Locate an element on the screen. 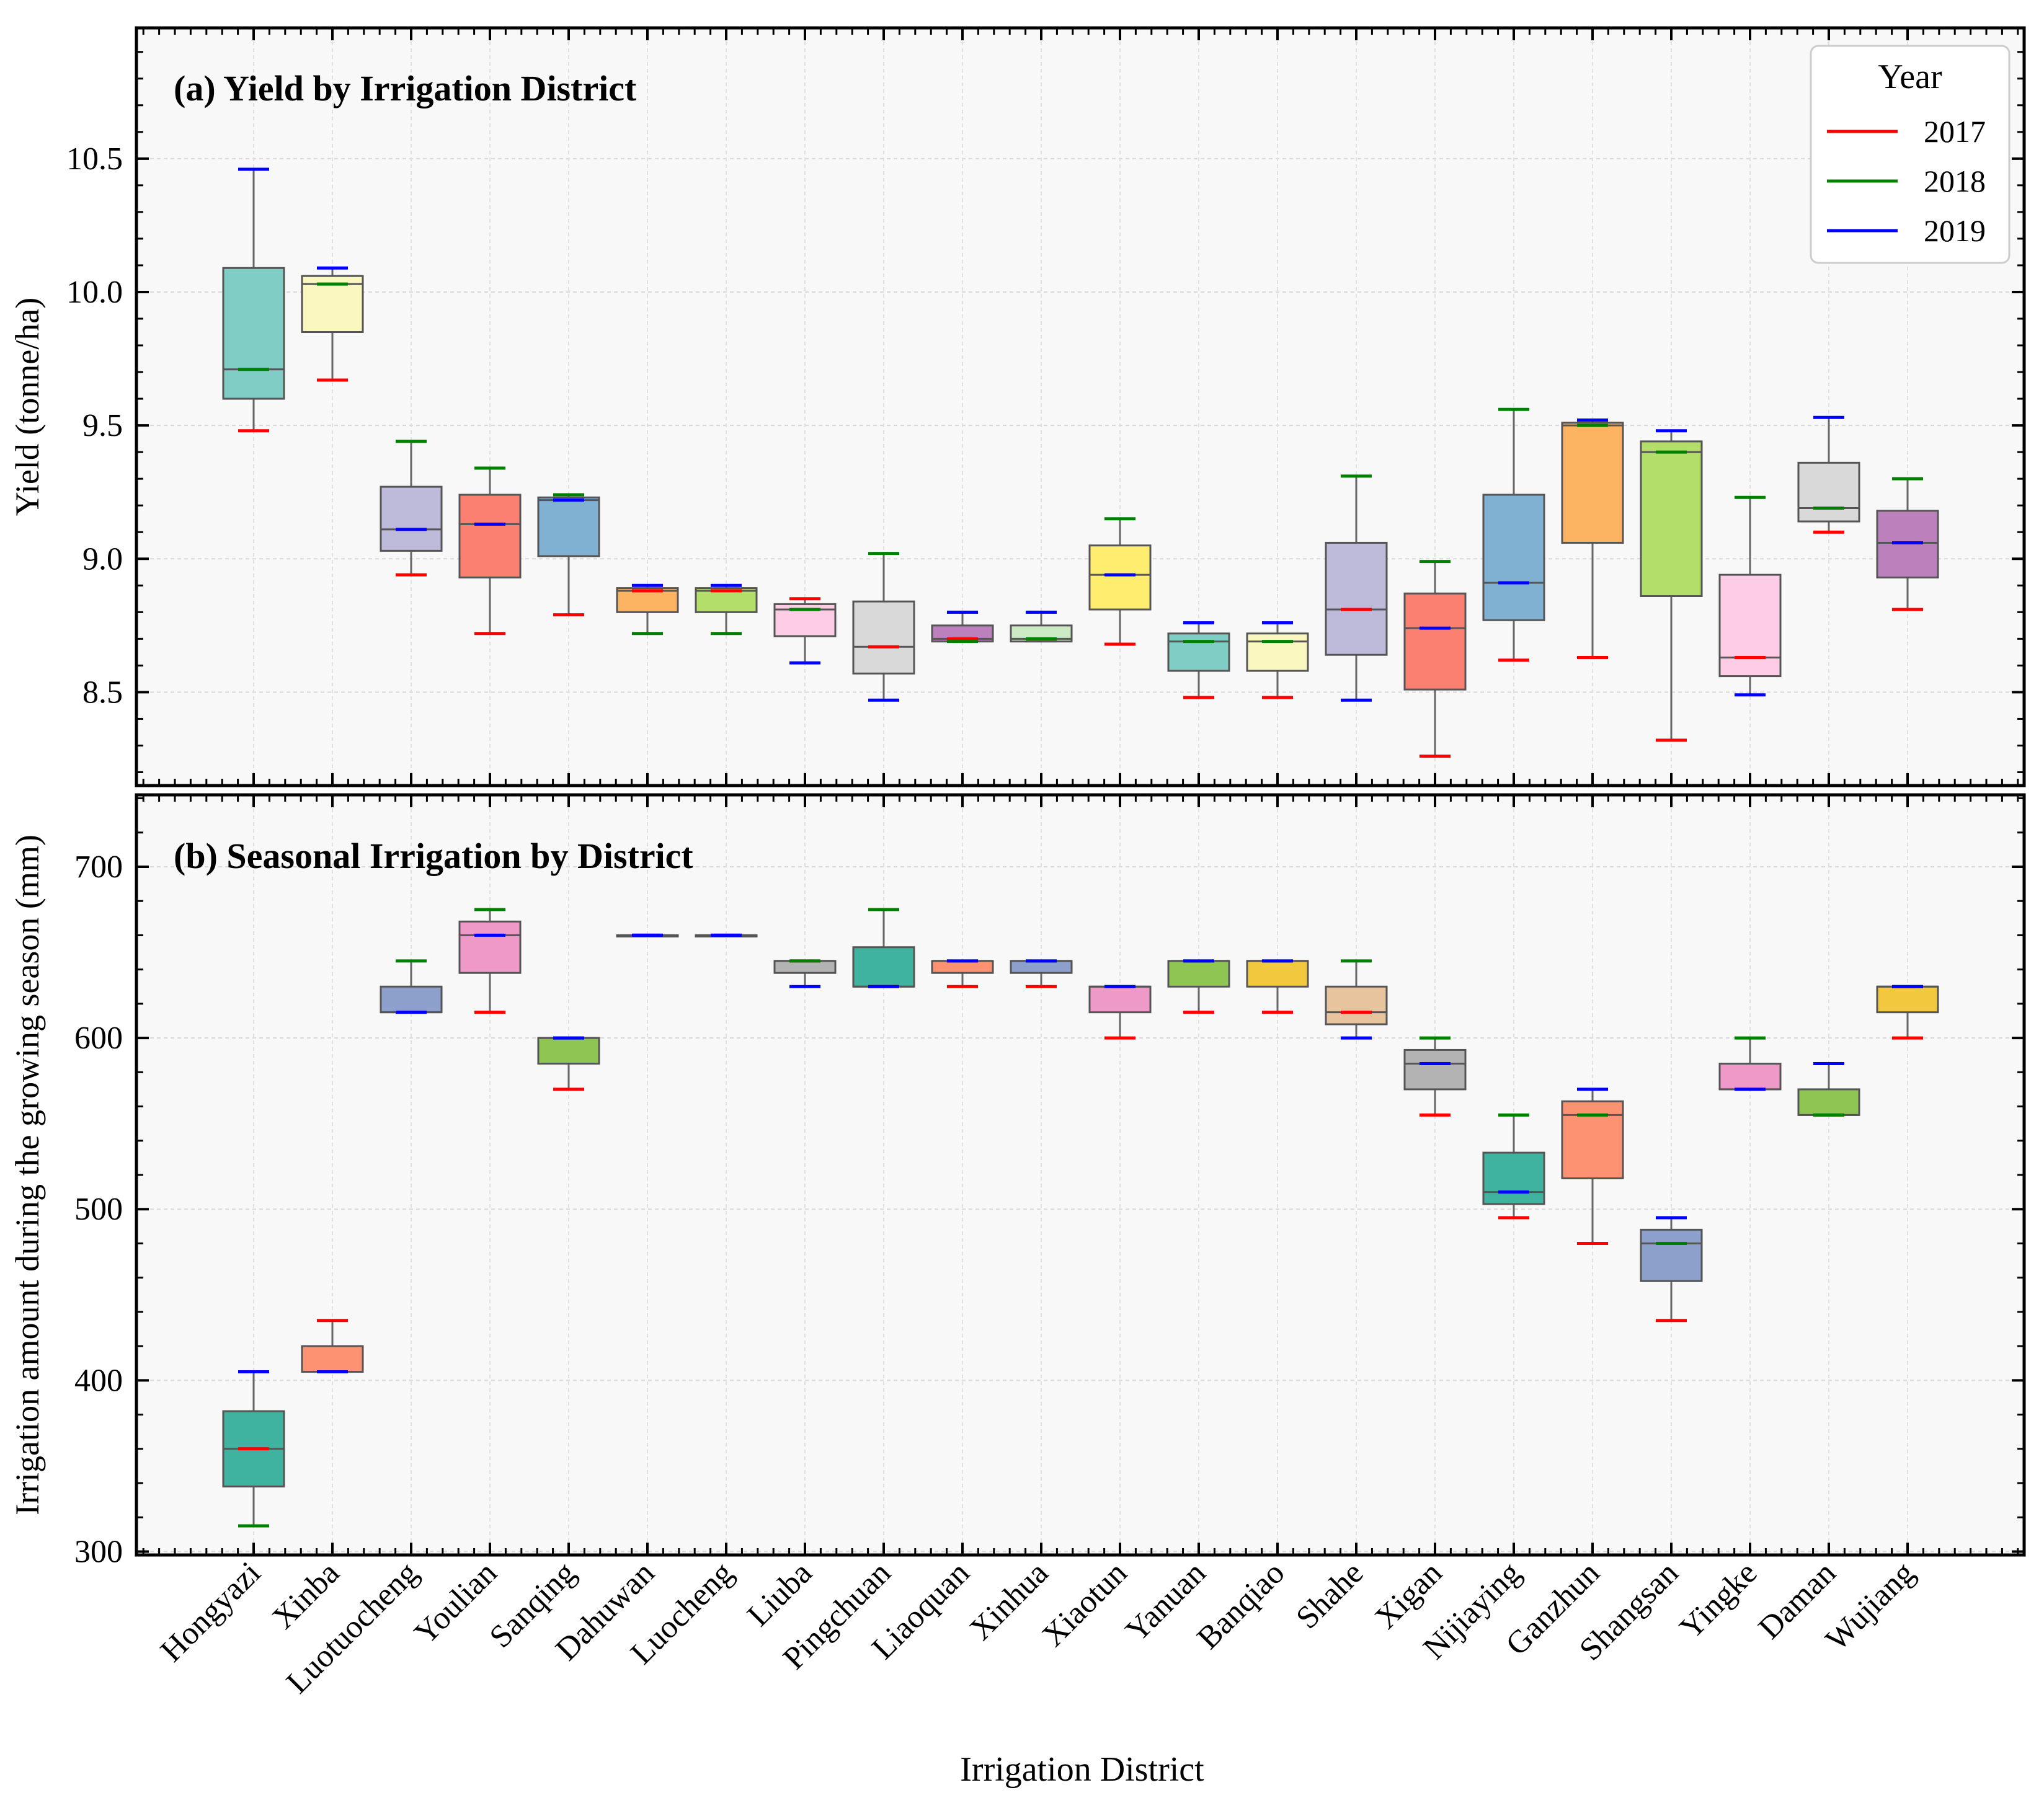  yield-ytick-label: 10.0 is located at coordinates (94, 292).